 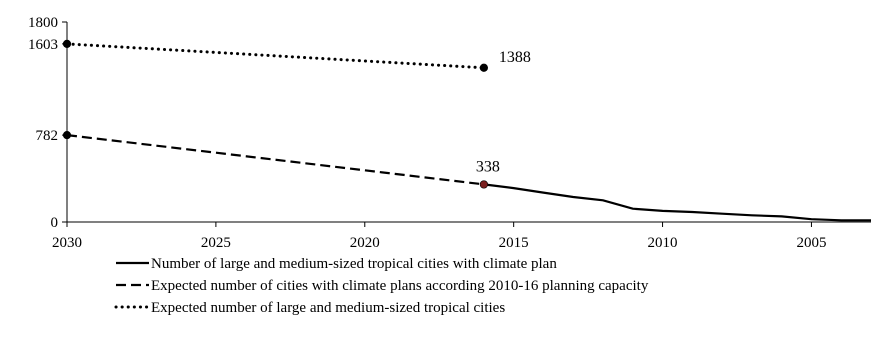 I want to click on data-label: 1388, so click(x=515, y=57).